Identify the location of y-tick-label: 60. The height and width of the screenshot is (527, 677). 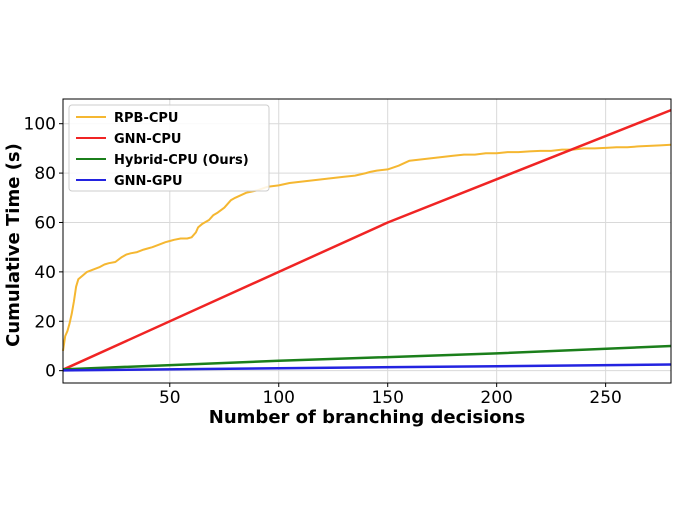
(45, 223).